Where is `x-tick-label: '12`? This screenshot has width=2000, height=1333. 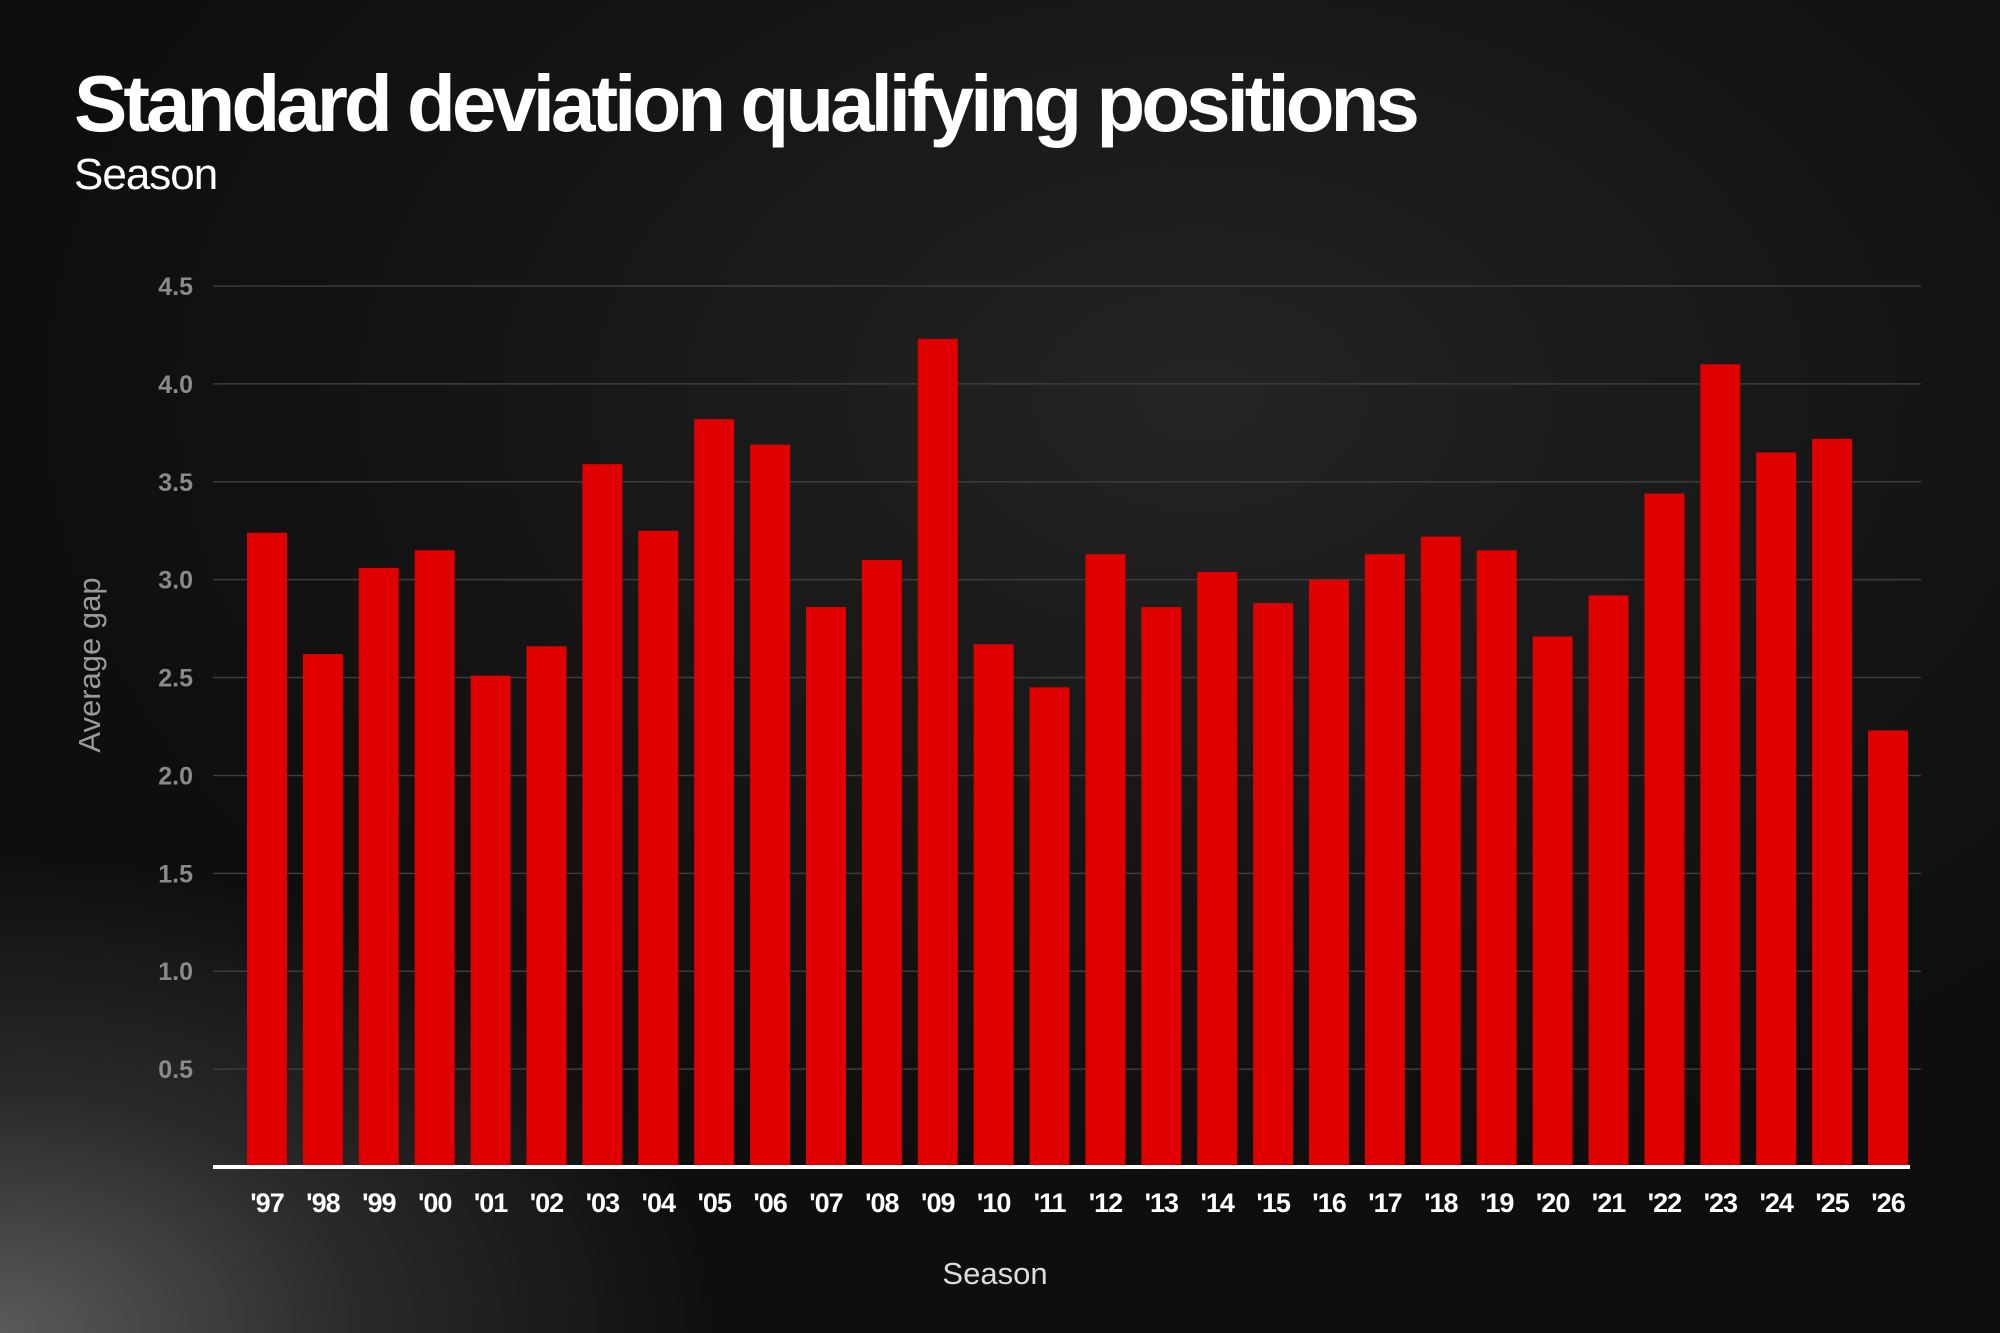
x-tick-label: '12 is located at coordinates (1105, 1203).